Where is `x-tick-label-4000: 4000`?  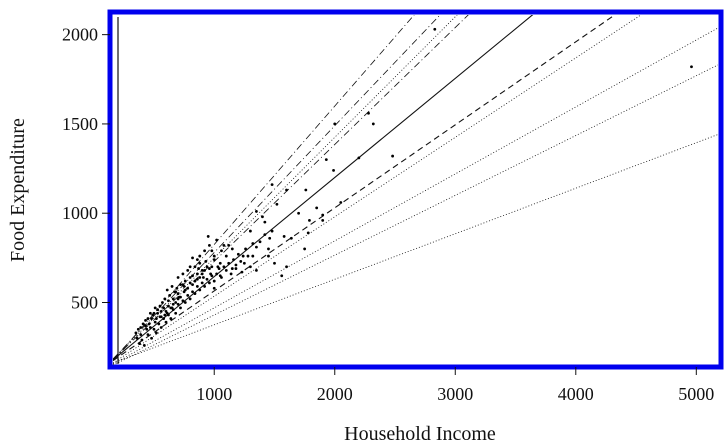
x-tick-label-4000: 4000 is located at coordinates (576, 394).